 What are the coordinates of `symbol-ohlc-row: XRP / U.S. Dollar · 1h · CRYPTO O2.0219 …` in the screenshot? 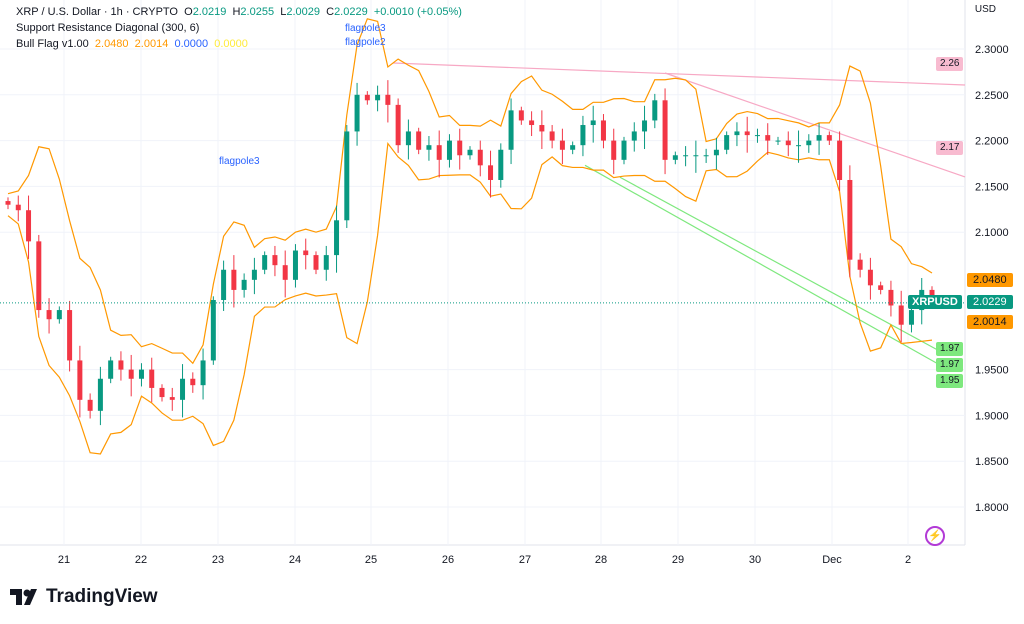 It's located at (239, 12).